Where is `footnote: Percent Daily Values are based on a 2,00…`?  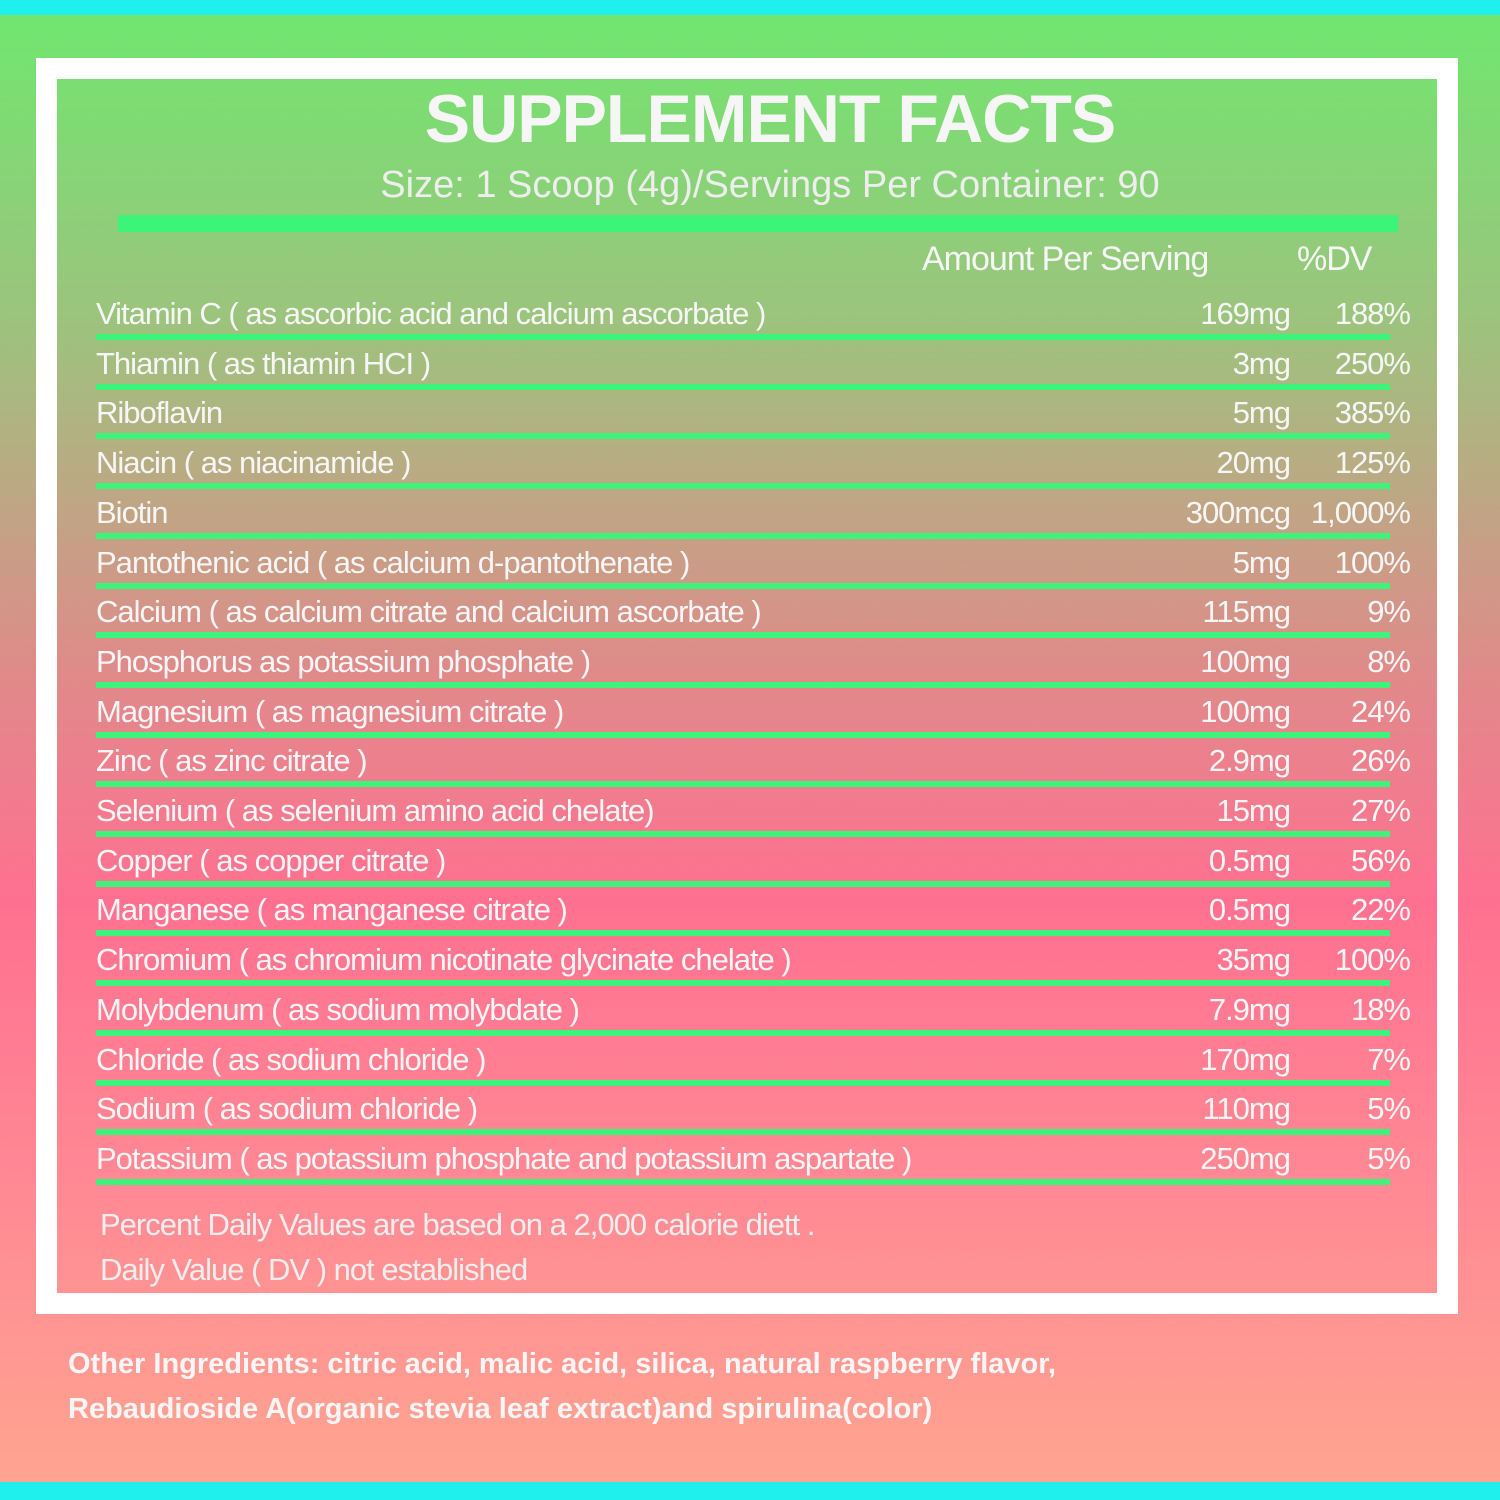
footnote: Percent Daily Values are based on a 2,00… is located at coordinates (457, 1224).